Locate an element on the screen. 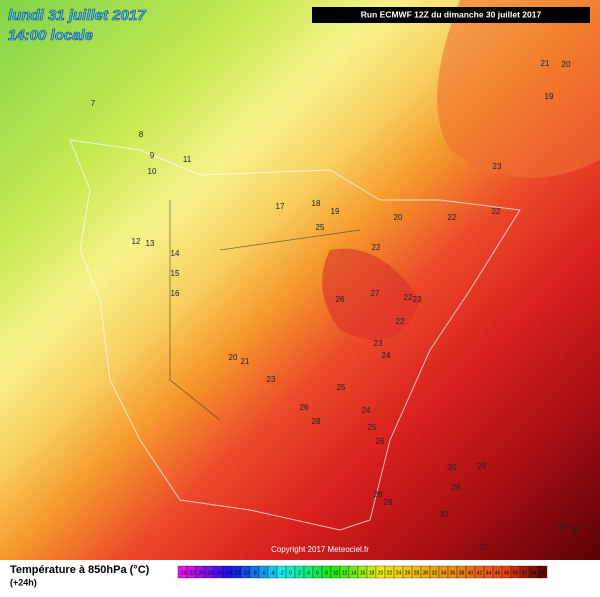 The width and height of the screenshot is (600, 597). colorbar-label: 44 is located at coordinates (489, 573).